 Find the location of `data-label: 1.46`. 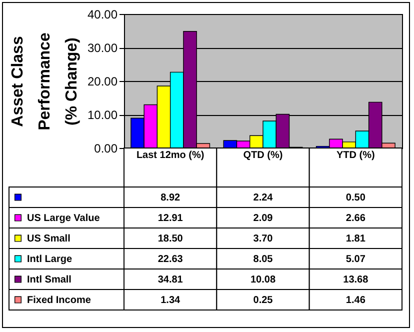

data-label: 1.46 is located at coordinates (356, 300).